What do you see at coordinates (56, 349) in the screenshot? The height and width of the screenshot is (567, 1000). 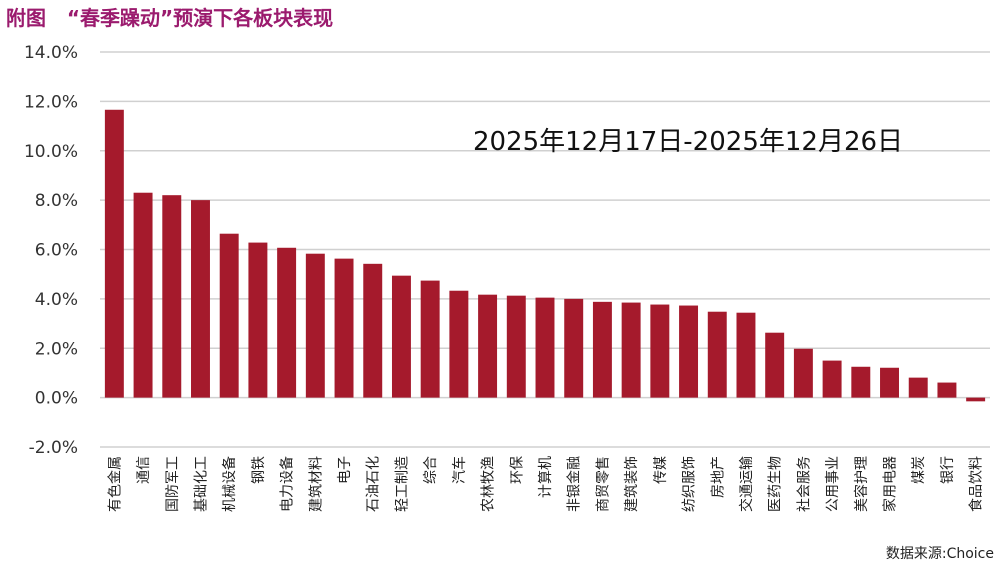 I see `y-tick-label: 2.0%` at bounding box center [56, 349].